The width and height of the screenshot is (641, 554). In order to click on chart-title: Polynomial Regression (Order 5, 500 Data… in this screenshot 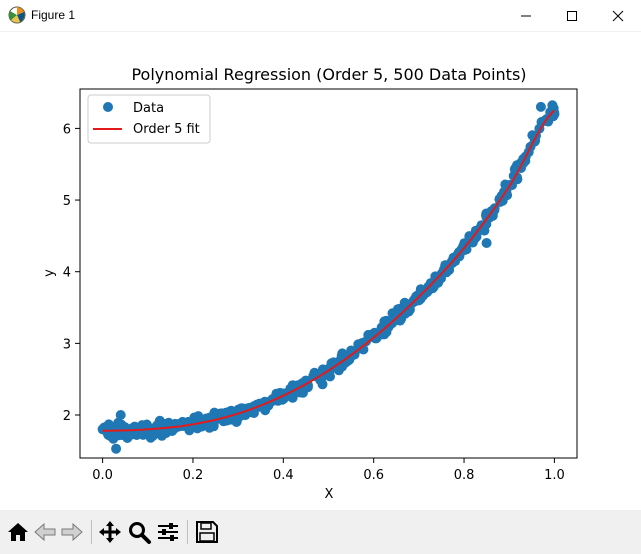, I will do `click(328, 74)`.